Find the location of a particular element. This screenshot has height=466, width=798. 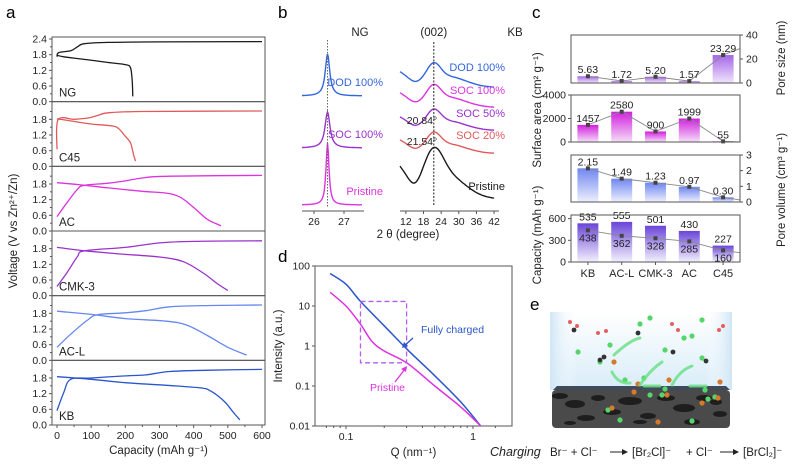

charge-curve-c45 is located at coordinates (159, 130).